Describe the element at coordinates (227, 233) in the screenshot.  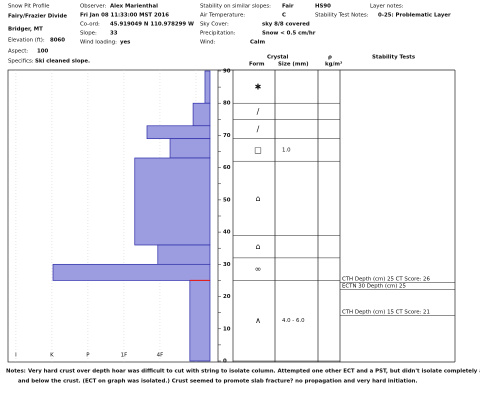
I see `y-tick-label: 40` at that location.